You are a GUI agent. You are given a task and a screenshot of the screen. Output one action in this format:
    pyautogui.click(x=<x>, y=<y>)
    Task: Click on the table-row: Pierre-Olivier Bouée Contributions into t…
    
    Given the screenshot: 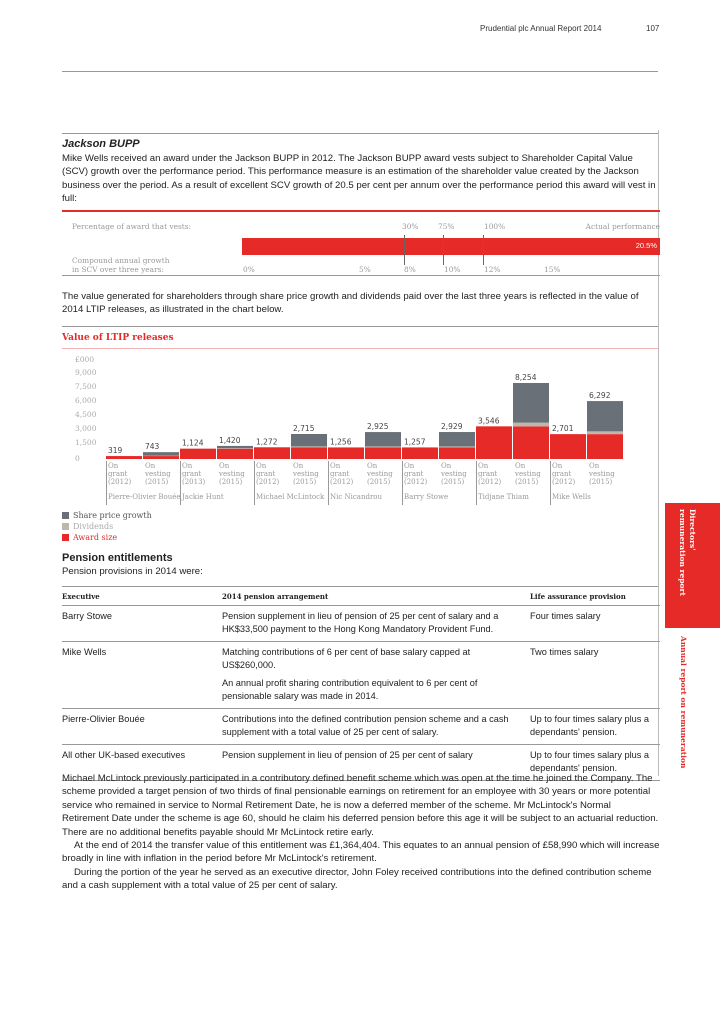 What is the action you would take?
    pyautogui.click(x=361, y=726)
    